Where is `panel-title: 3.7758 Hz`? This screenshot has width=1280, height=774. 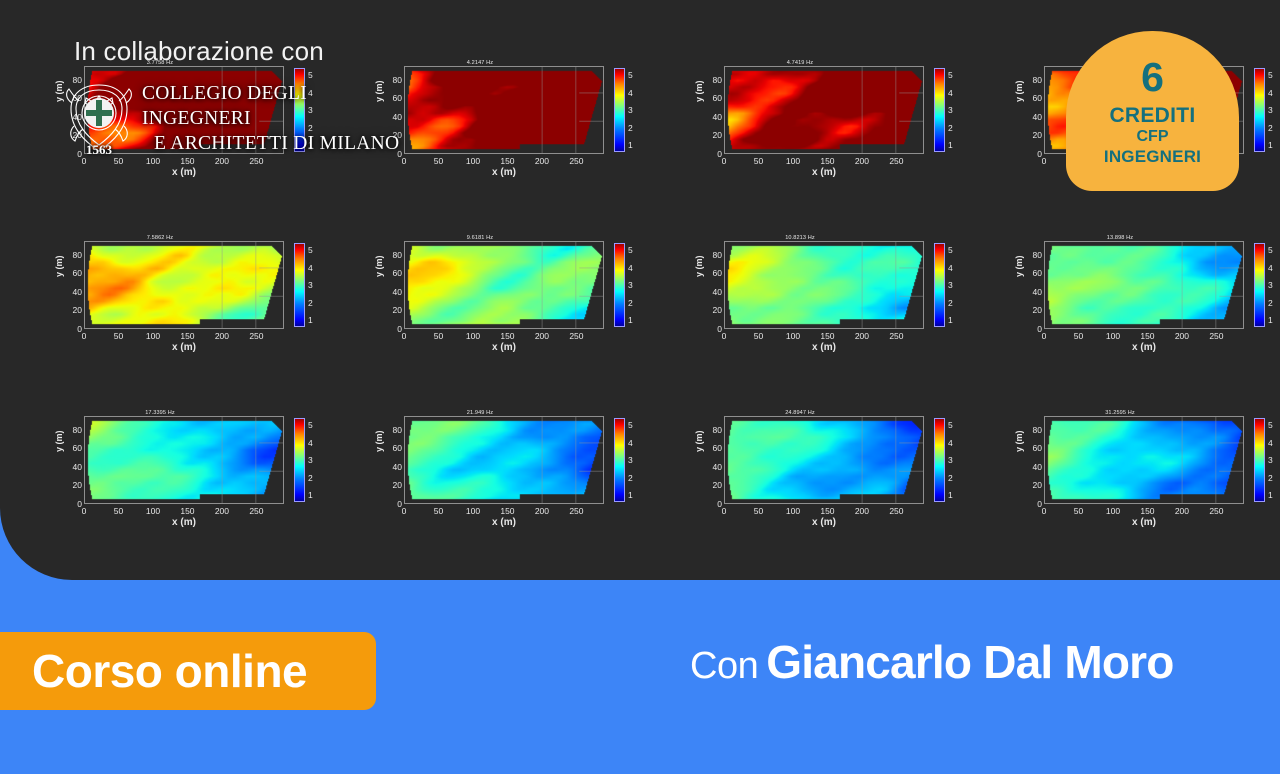
panel-title: 3.7758 Hz is located at coordinates (160, 63).